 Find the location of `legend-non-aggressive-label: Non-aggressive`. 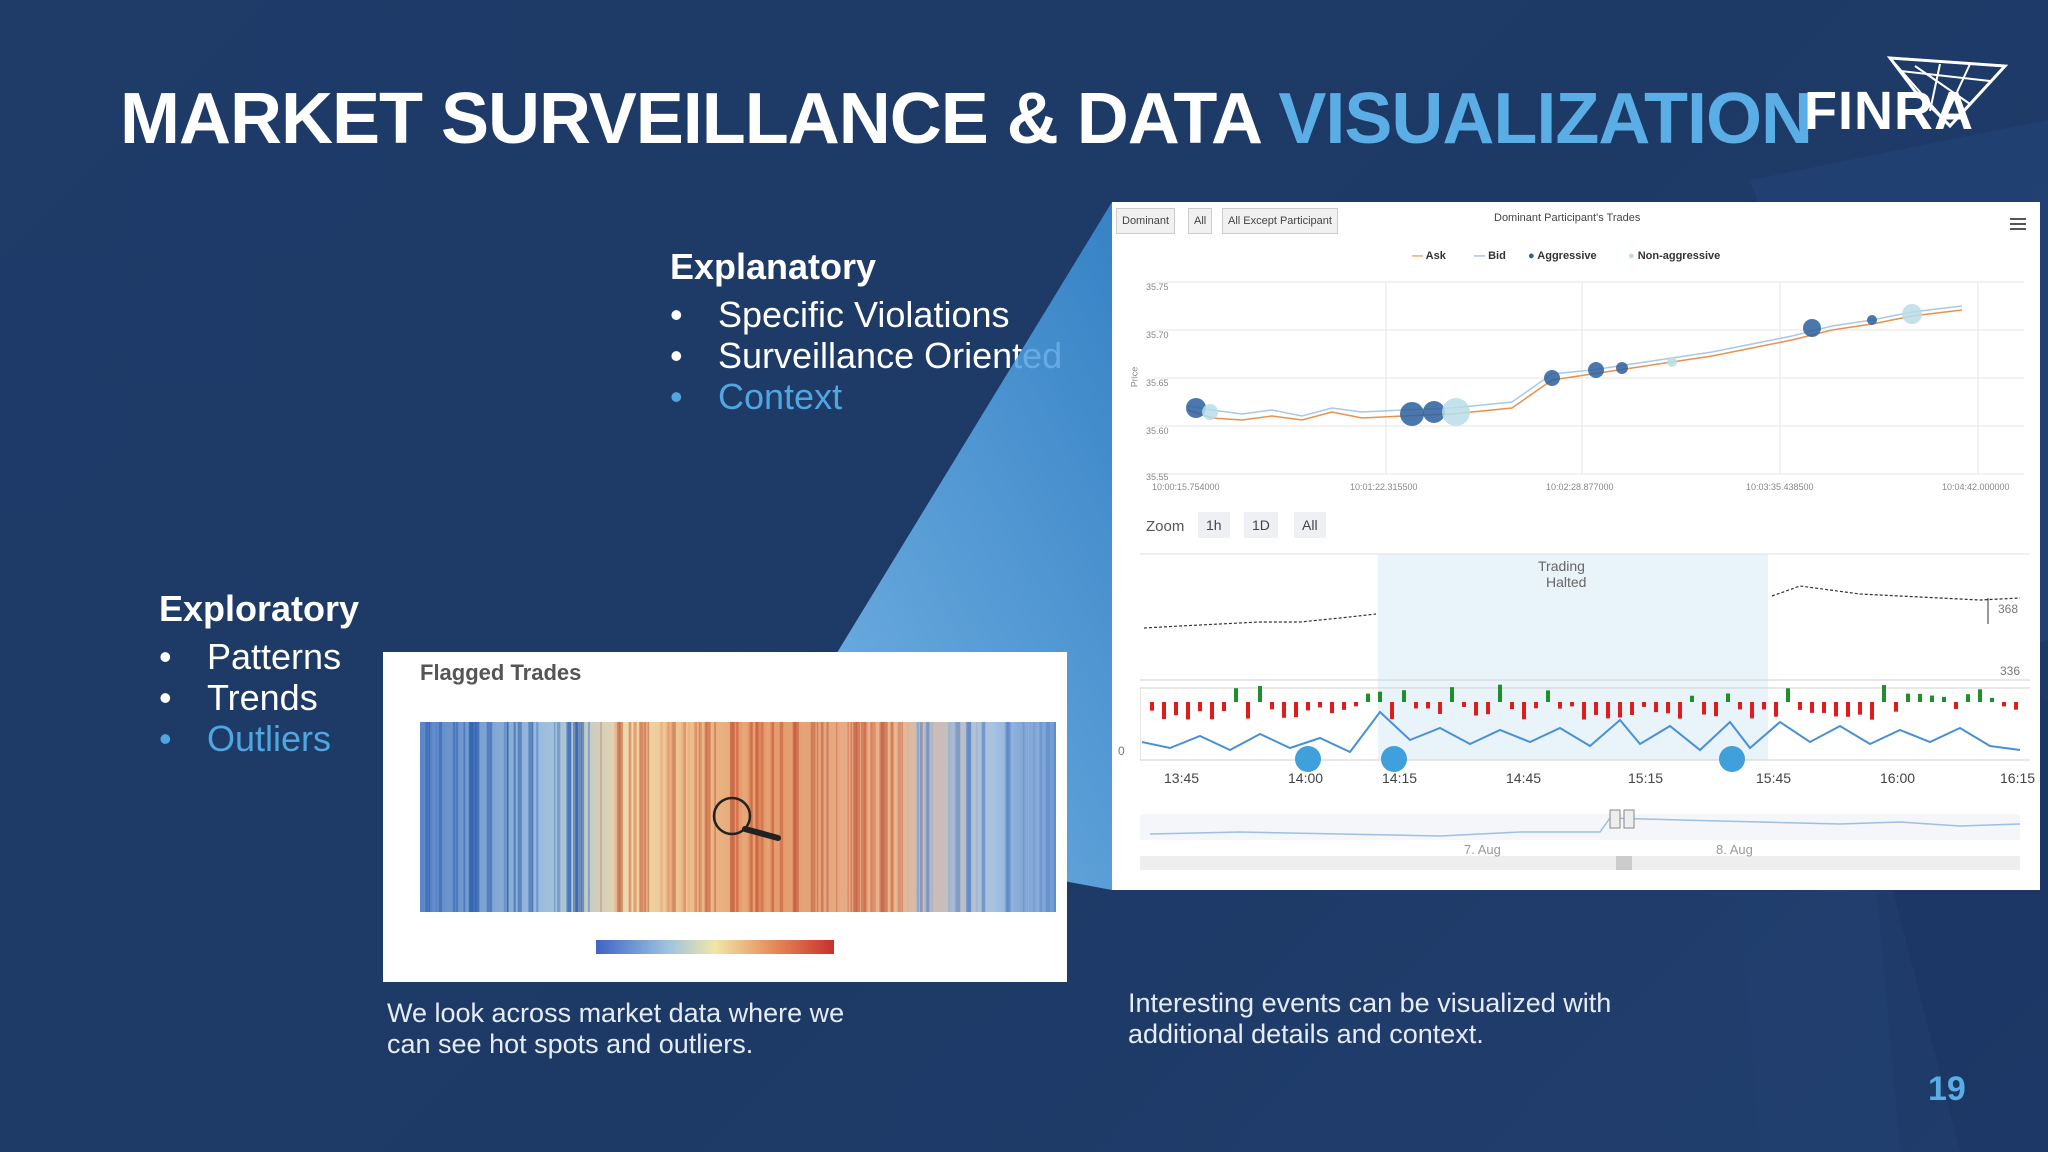

legend-non-aggressive-label: Non-aggressive is located at coordinates (1679, 256).